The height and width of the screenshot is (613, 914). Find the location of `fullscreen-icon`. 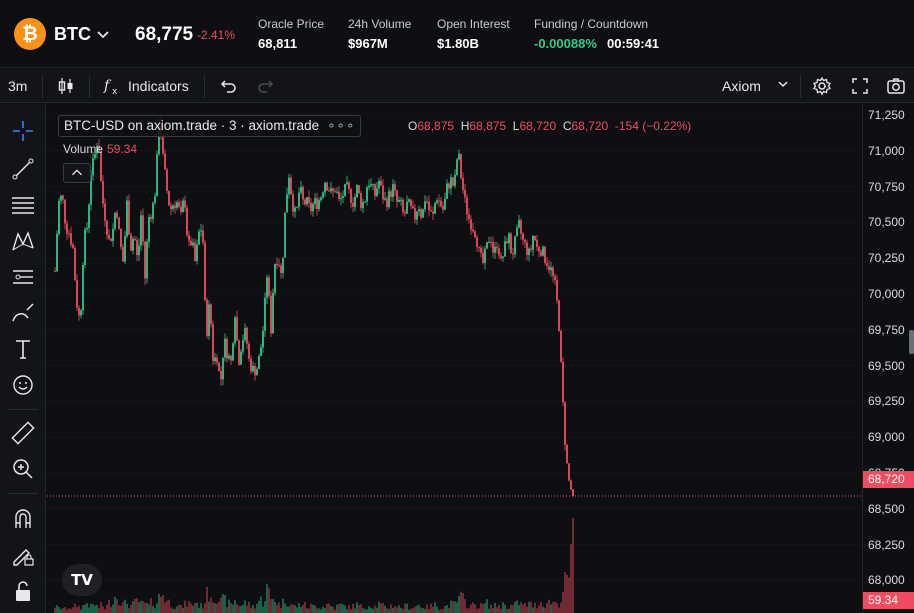

fullscreen-icon is located at coordinates (860, 86).